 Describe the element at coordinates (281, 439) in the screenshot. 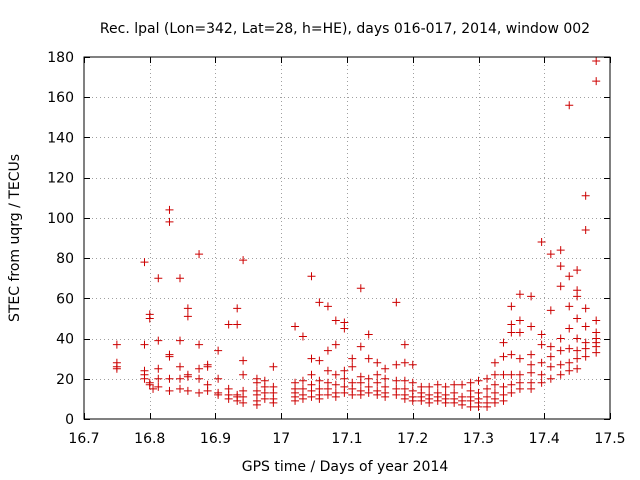

I see `x-tick-label: 17` at that location.